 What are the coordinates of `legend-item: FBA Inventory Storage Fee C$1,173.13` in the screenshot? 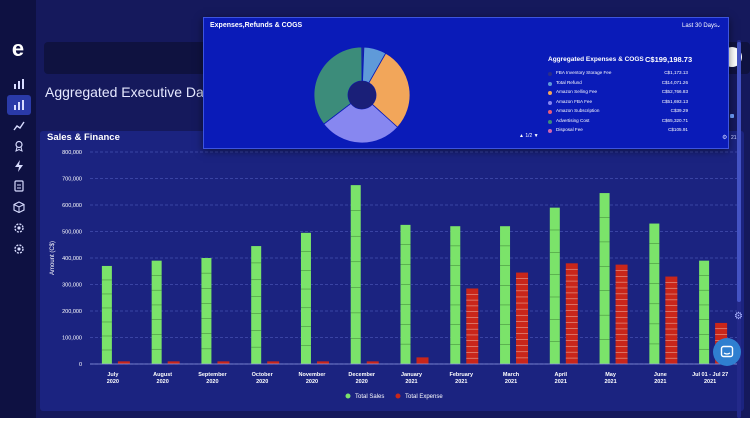 It's located at (618, 74).